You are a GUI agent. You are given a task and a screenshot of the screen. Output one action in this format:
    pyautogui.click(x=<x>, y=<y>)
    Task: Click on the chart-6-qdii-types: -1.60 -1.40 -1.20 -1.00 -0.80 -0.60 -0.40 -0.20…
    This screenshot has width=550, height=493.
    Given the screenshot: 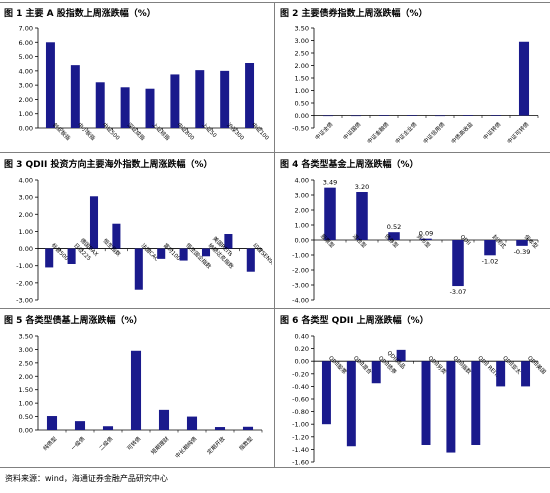 What is the action you would take?
    pyautogui.click(x=420, y=400)
    